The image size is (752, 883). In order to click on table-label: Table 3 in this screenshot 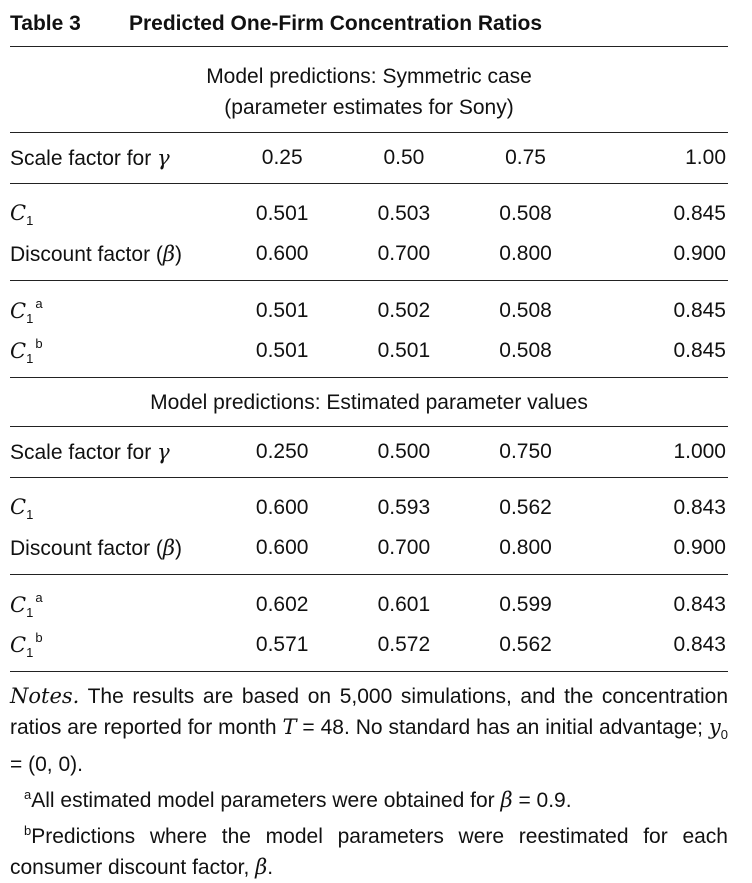, I will do `click(45, 23)`.